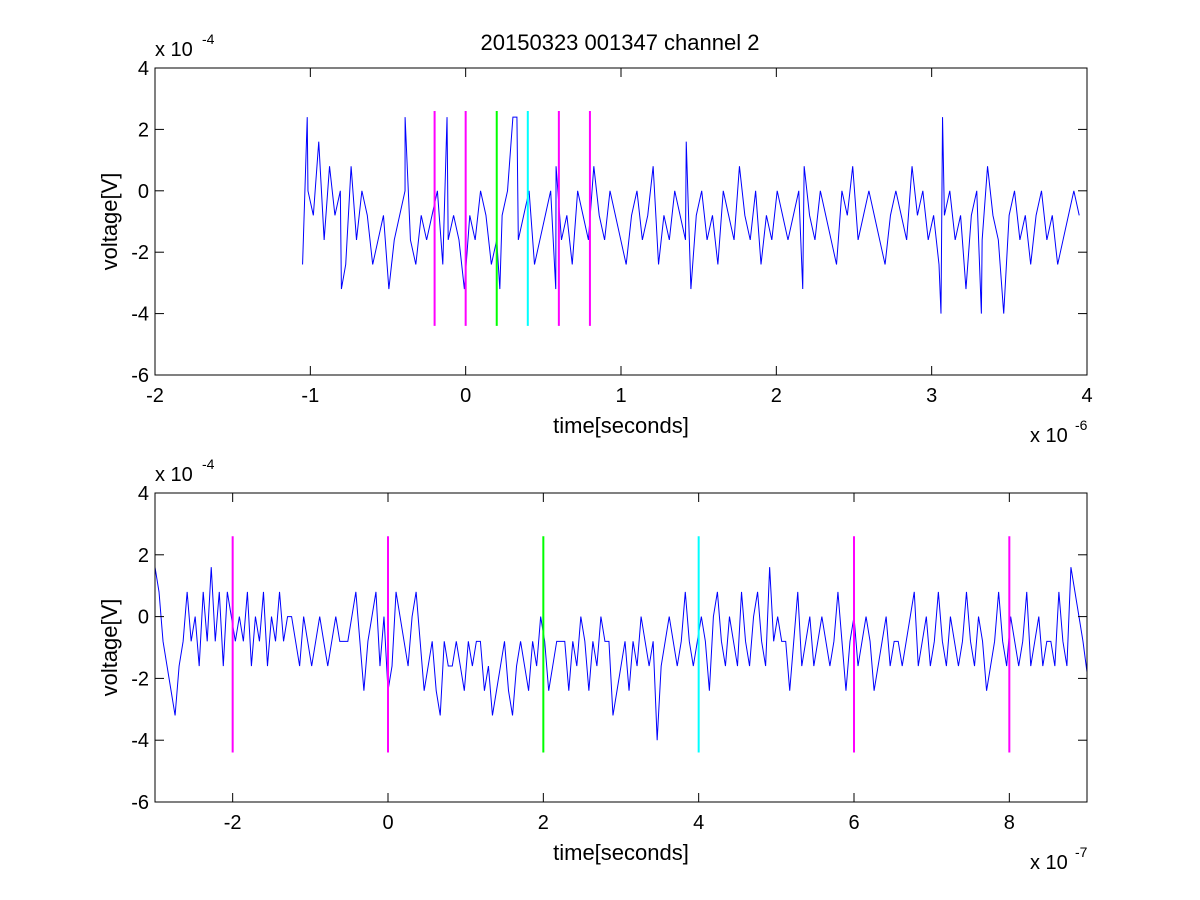  Describe the element at coordinates (1081, 852) in the screenshot. I see `x-exponent: -7` at that location.